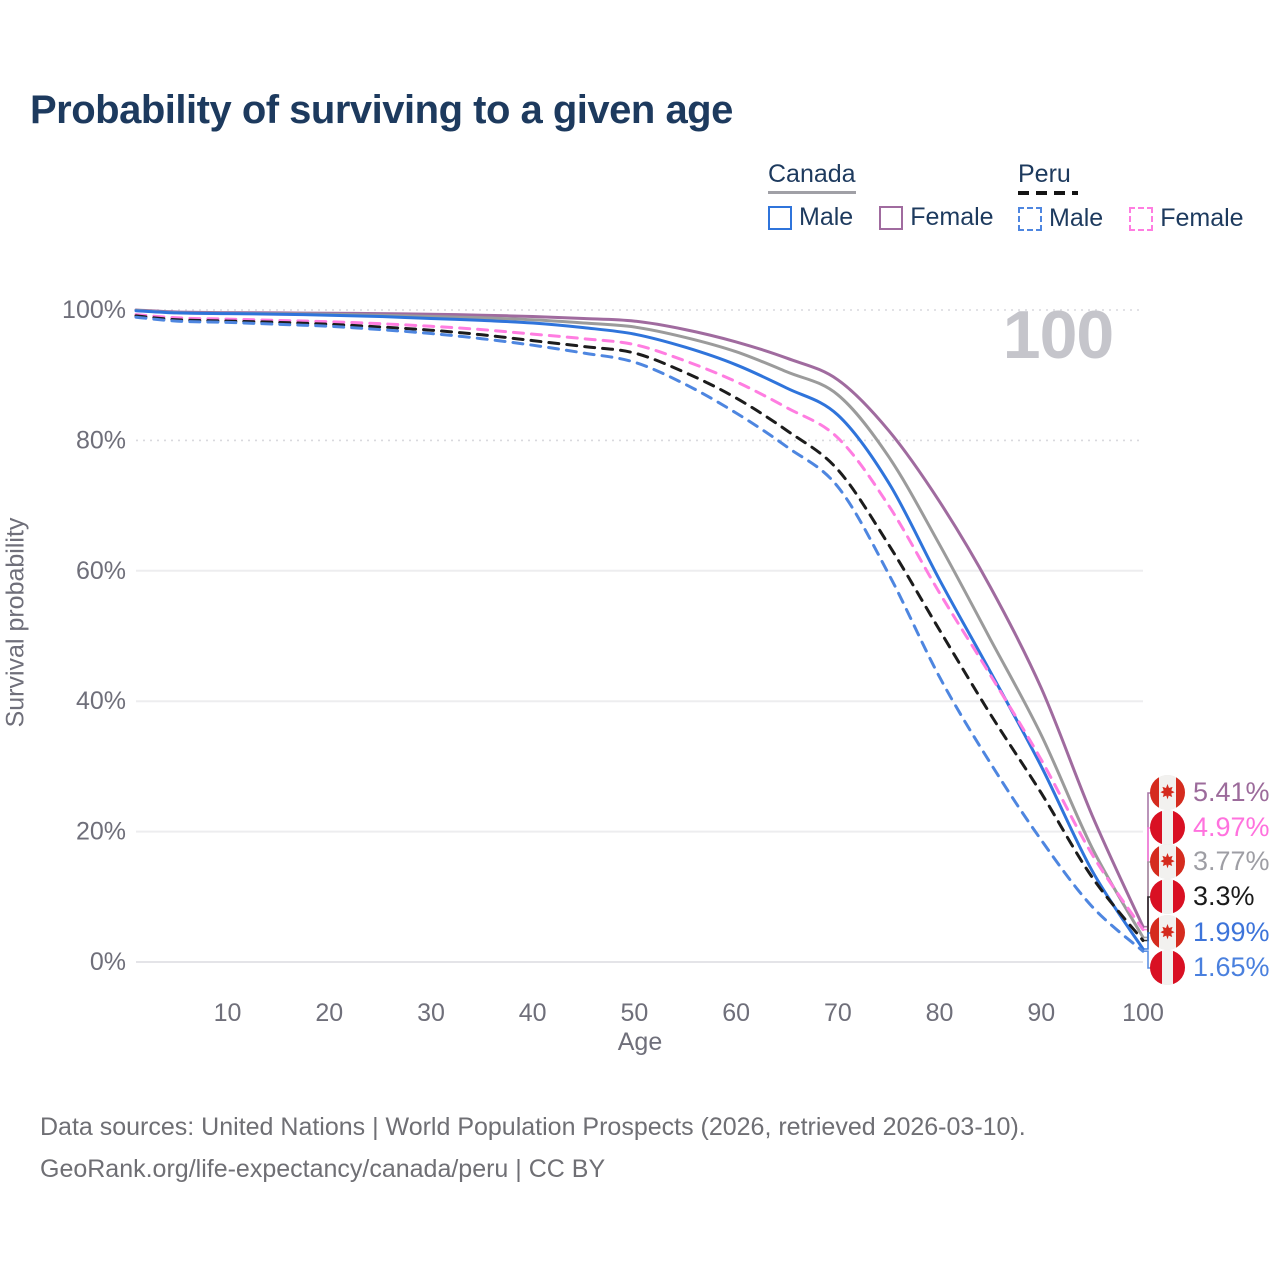 This screenshot has width=1280, height=1280. What do you see at coordinates (1231, 861) in the screenshot?
I see `end-value: 3.77%` at bounding box center [1231, 861].